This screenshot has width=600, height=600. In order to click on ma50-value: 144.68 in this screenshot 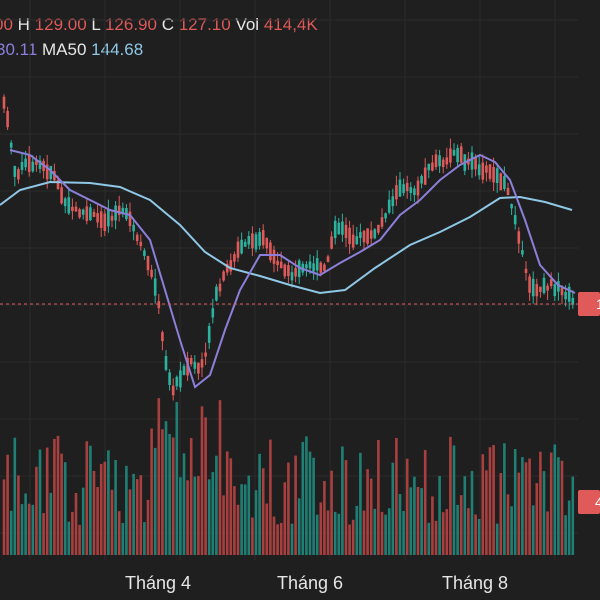, I will do `click(117, 49)`.